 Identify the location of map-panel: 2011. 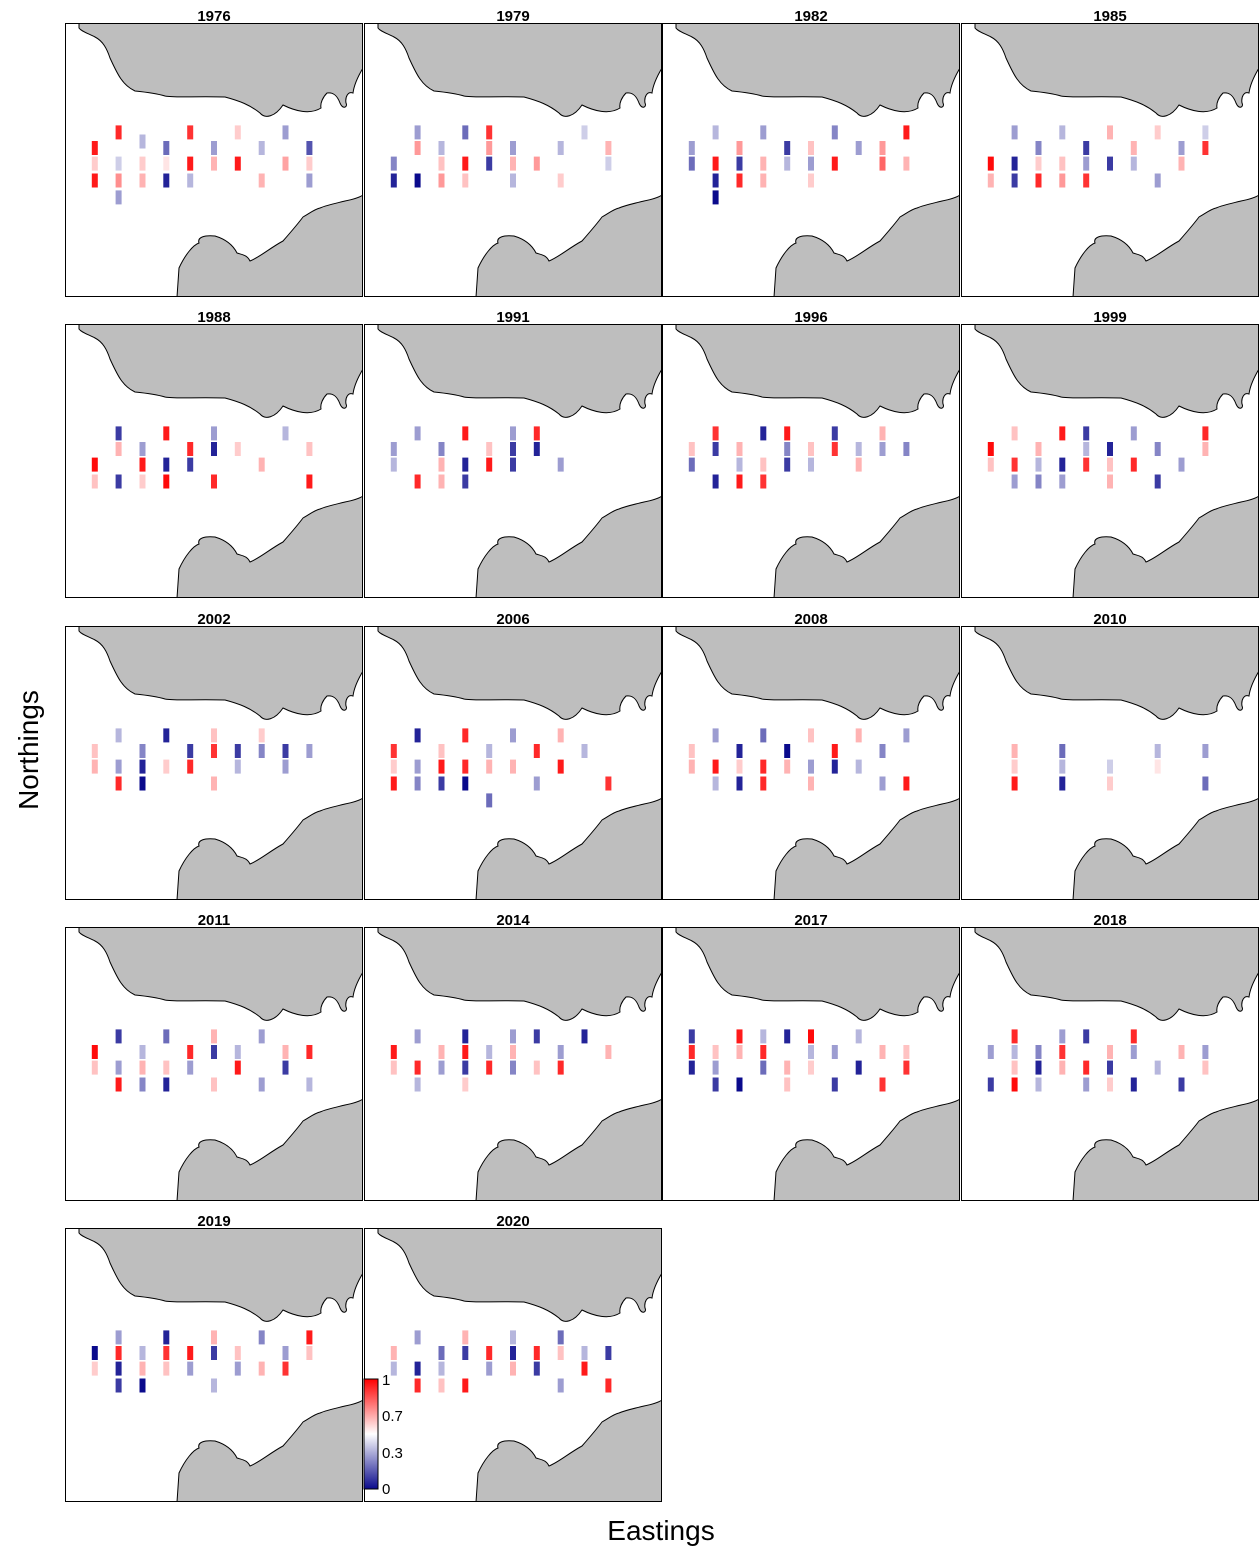
(214, 1056).